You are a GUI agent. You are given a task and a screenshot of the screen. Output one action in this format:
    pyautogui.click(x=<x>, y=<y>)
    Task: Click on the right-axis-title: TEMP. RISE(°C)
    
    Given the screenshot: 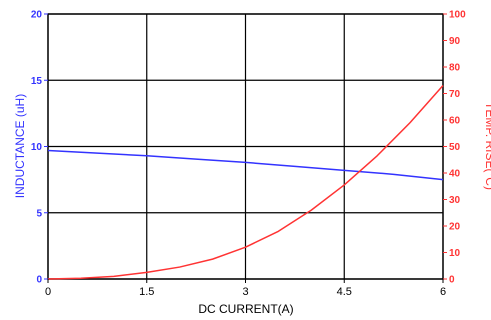 What is the action you would take?
    pyautogui.click(x=487, y=146)
    